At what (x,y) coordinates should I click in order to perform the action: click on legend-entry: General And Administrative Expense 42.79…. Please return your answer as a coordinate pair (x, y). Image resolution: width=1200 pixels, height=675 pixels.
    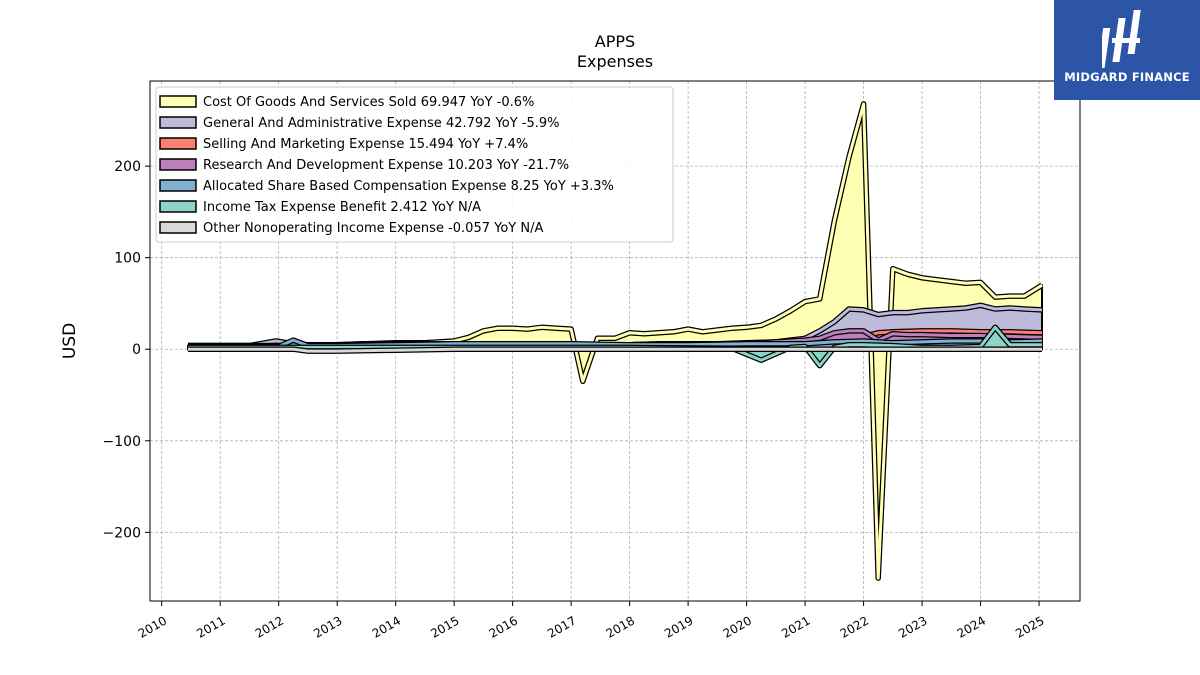
    Looking at the image, I should click on (381, 123).